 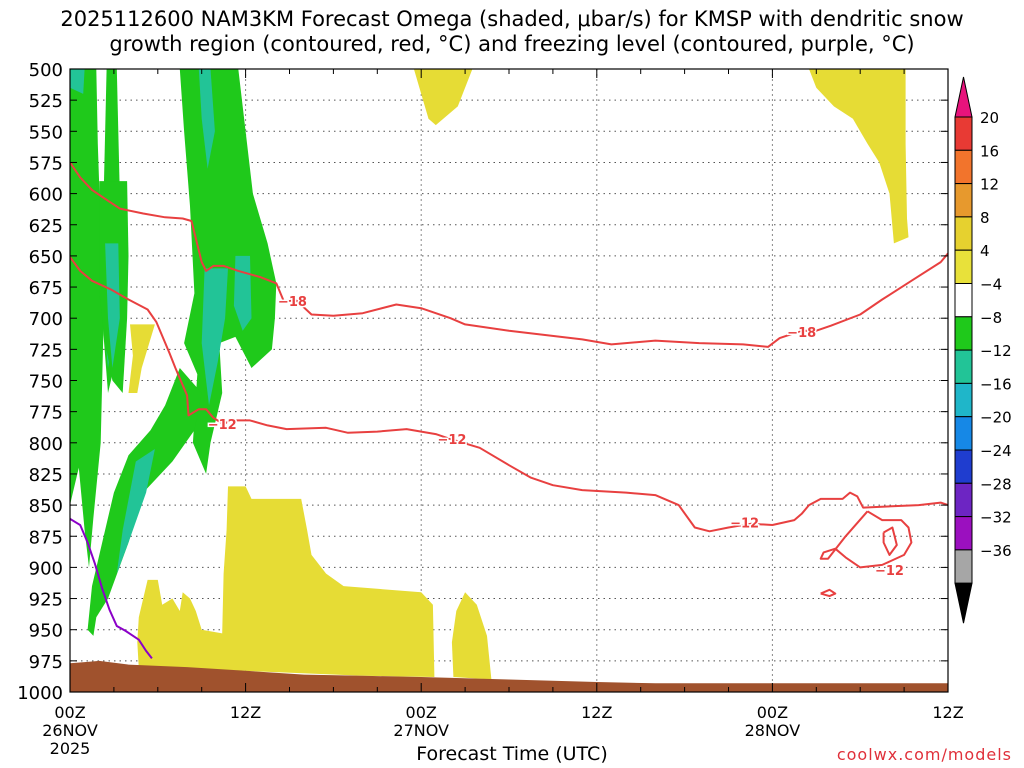 I want to click on y-tick-label: 750, so click(x=46, y=382).